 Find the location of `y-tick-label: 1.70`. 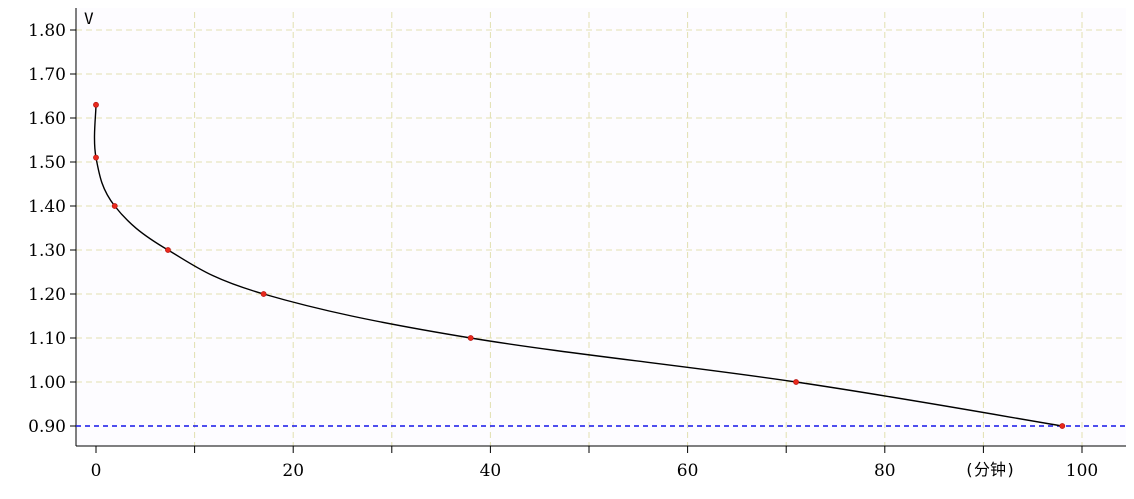

y-tick-label: 1.70 is located at coordinates (47, 75).